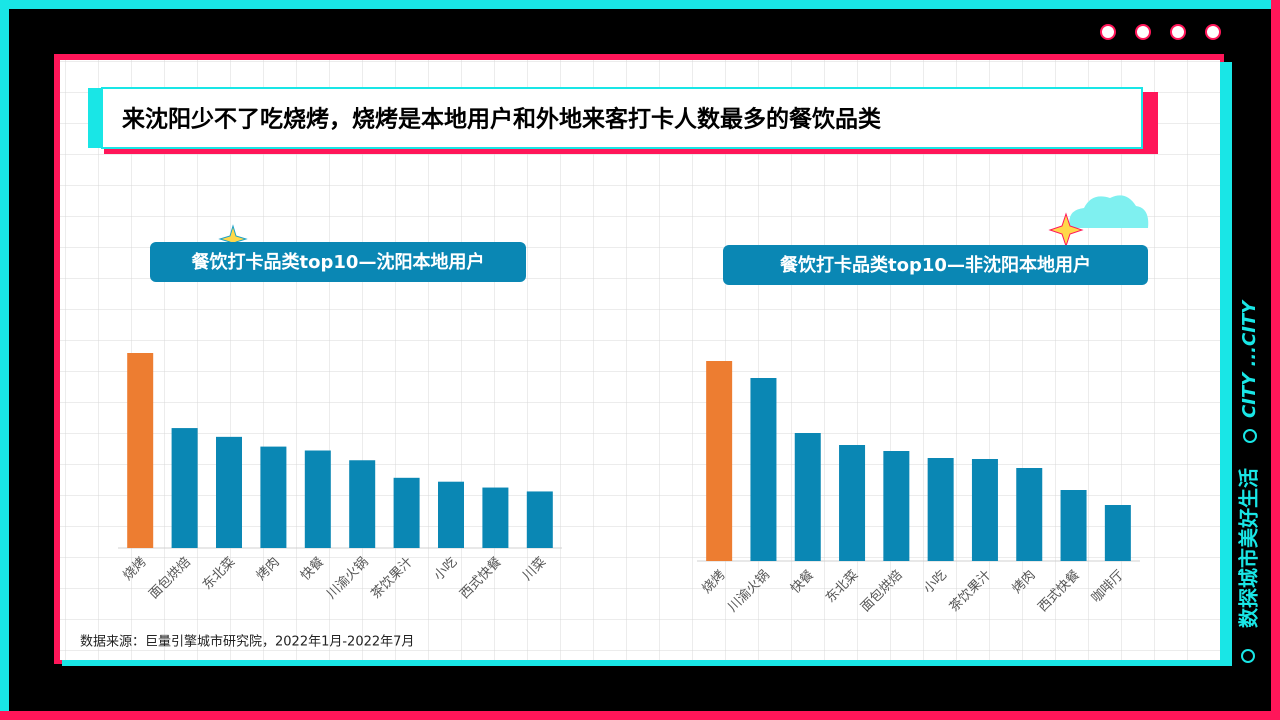 Image resolution: width=1280 pixels, height=720 pixels. What do you see at coordinates (1249, 463) in the screenshot?
I see `side-text: 数探城市美好生活 CITY ...CITY` at bounding box center [1249, 463].